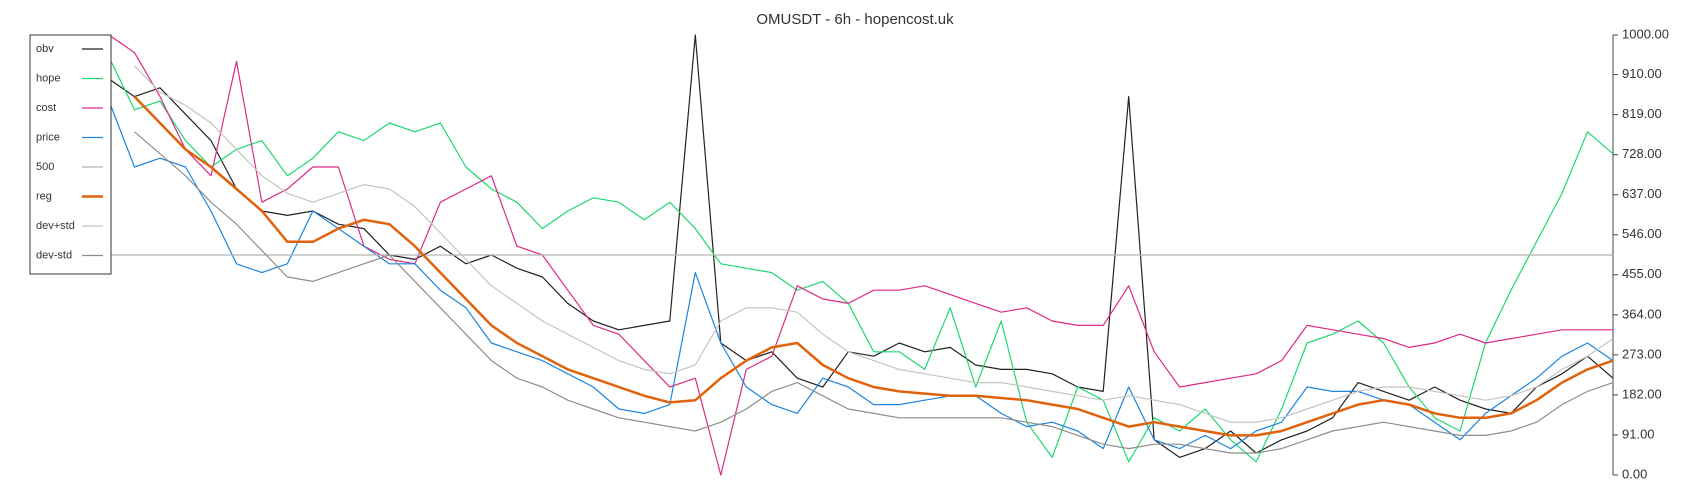  Describe the element at coordinates (1634, 473) in the screenshot. I see `y-tick-label: 0.00` at that location.